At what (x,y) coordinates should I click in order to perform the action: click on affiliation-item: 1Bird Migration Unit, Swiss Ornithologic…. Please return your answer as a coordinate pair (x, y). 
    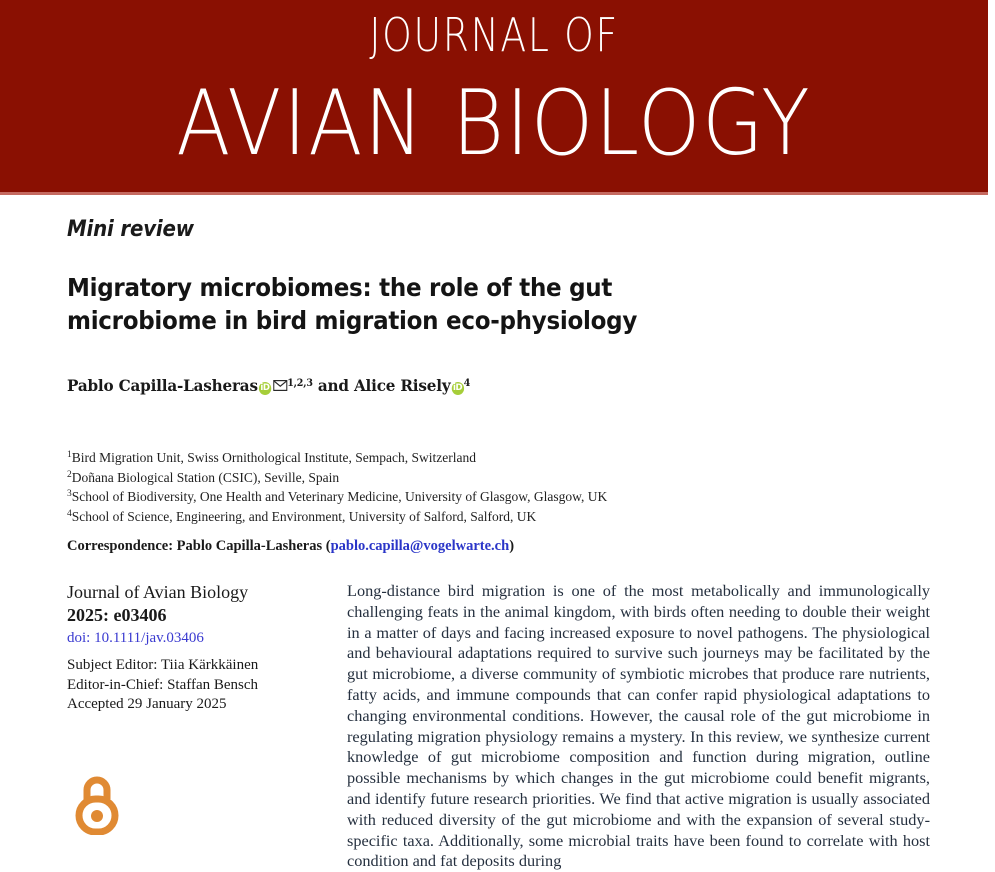
    Looking at the image, I should click on (498, 457).